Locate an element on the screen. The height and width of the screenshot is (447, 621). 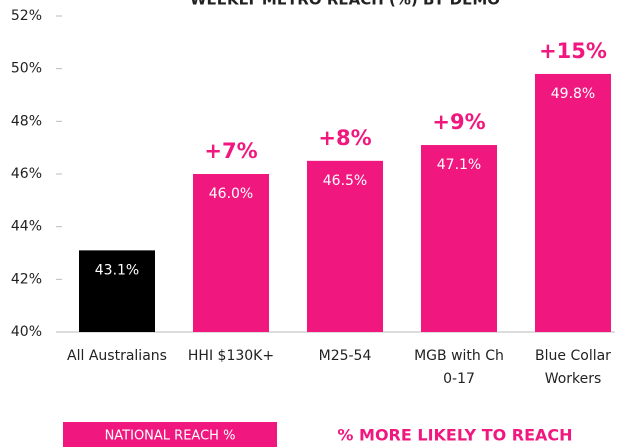
legend-label: NATIONAL REACH % is located at coordinates (170, 436).